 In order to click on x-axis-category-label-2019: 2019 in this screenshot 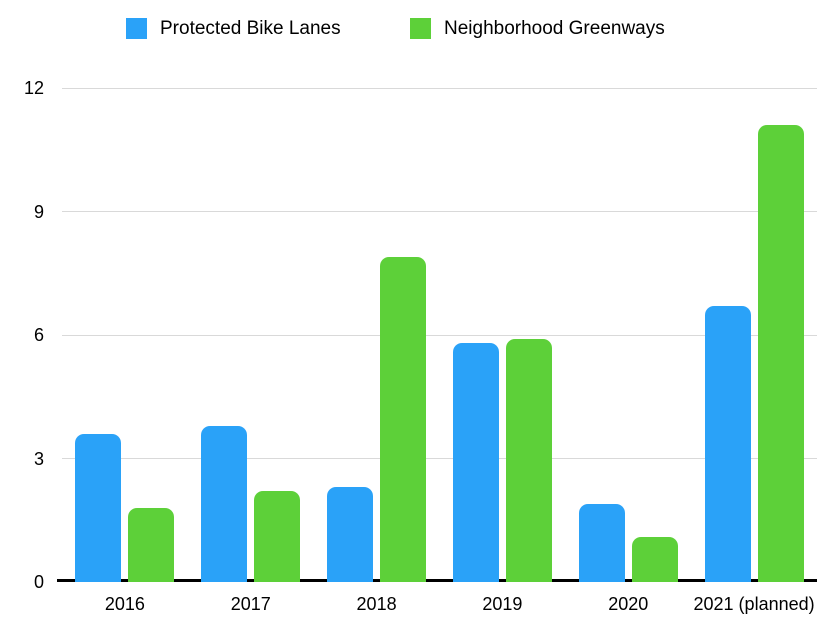, I will do `click(502, 604)`.